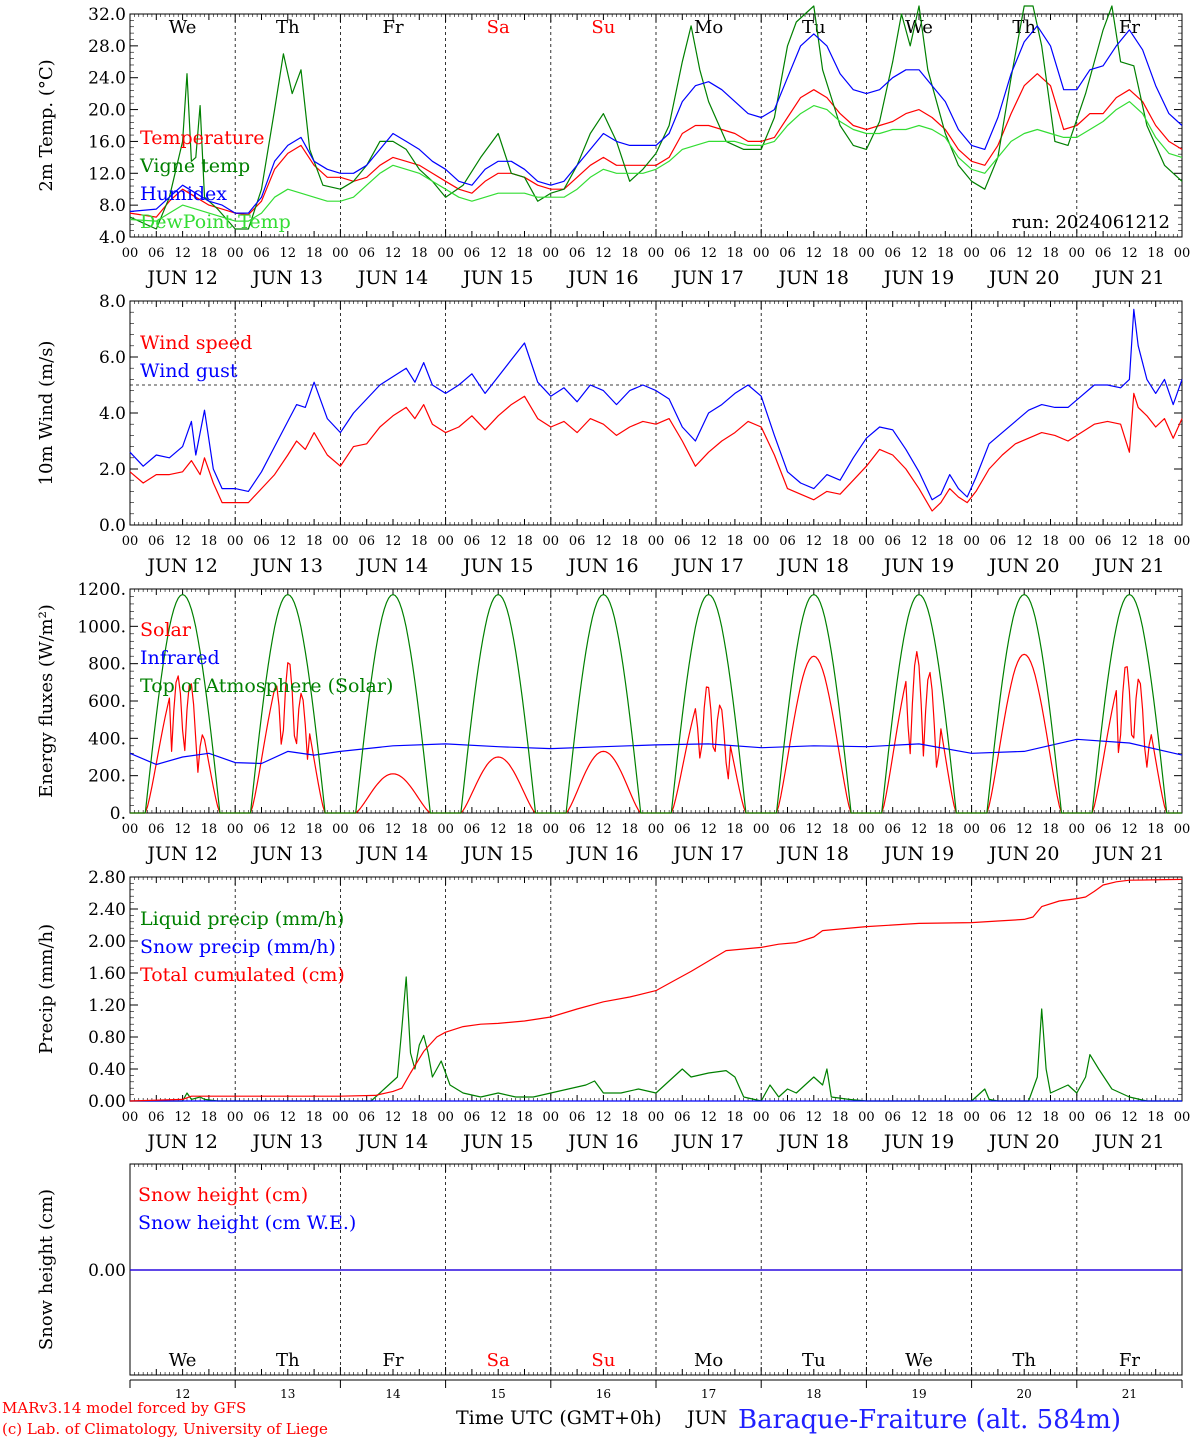 The width and height of the screenshot is (1194, 1440). I want to click on wind-y-tick-label: 2.0, so click(112, 470).